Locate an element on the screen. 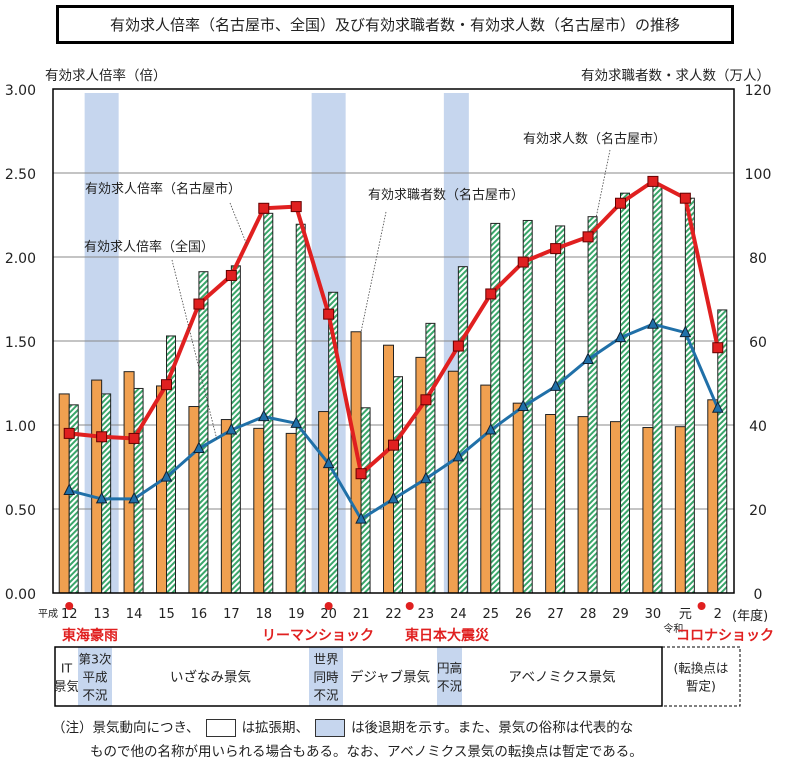 Image resolution: width=790 pixels, height=770 pixels. left-tick-label: 0.50 is located at coordinates (20, 511).